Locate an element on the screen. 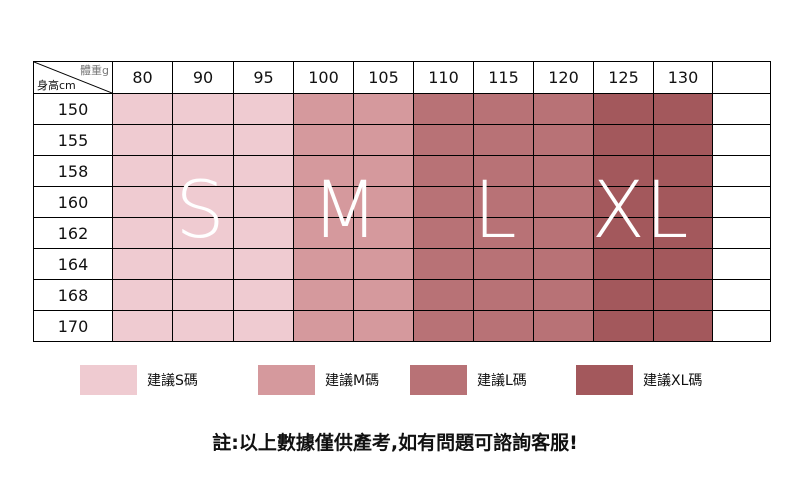 The height and width of the screenshot is (500, 790). height-cell: 168 is located at coordinates (73, 295).